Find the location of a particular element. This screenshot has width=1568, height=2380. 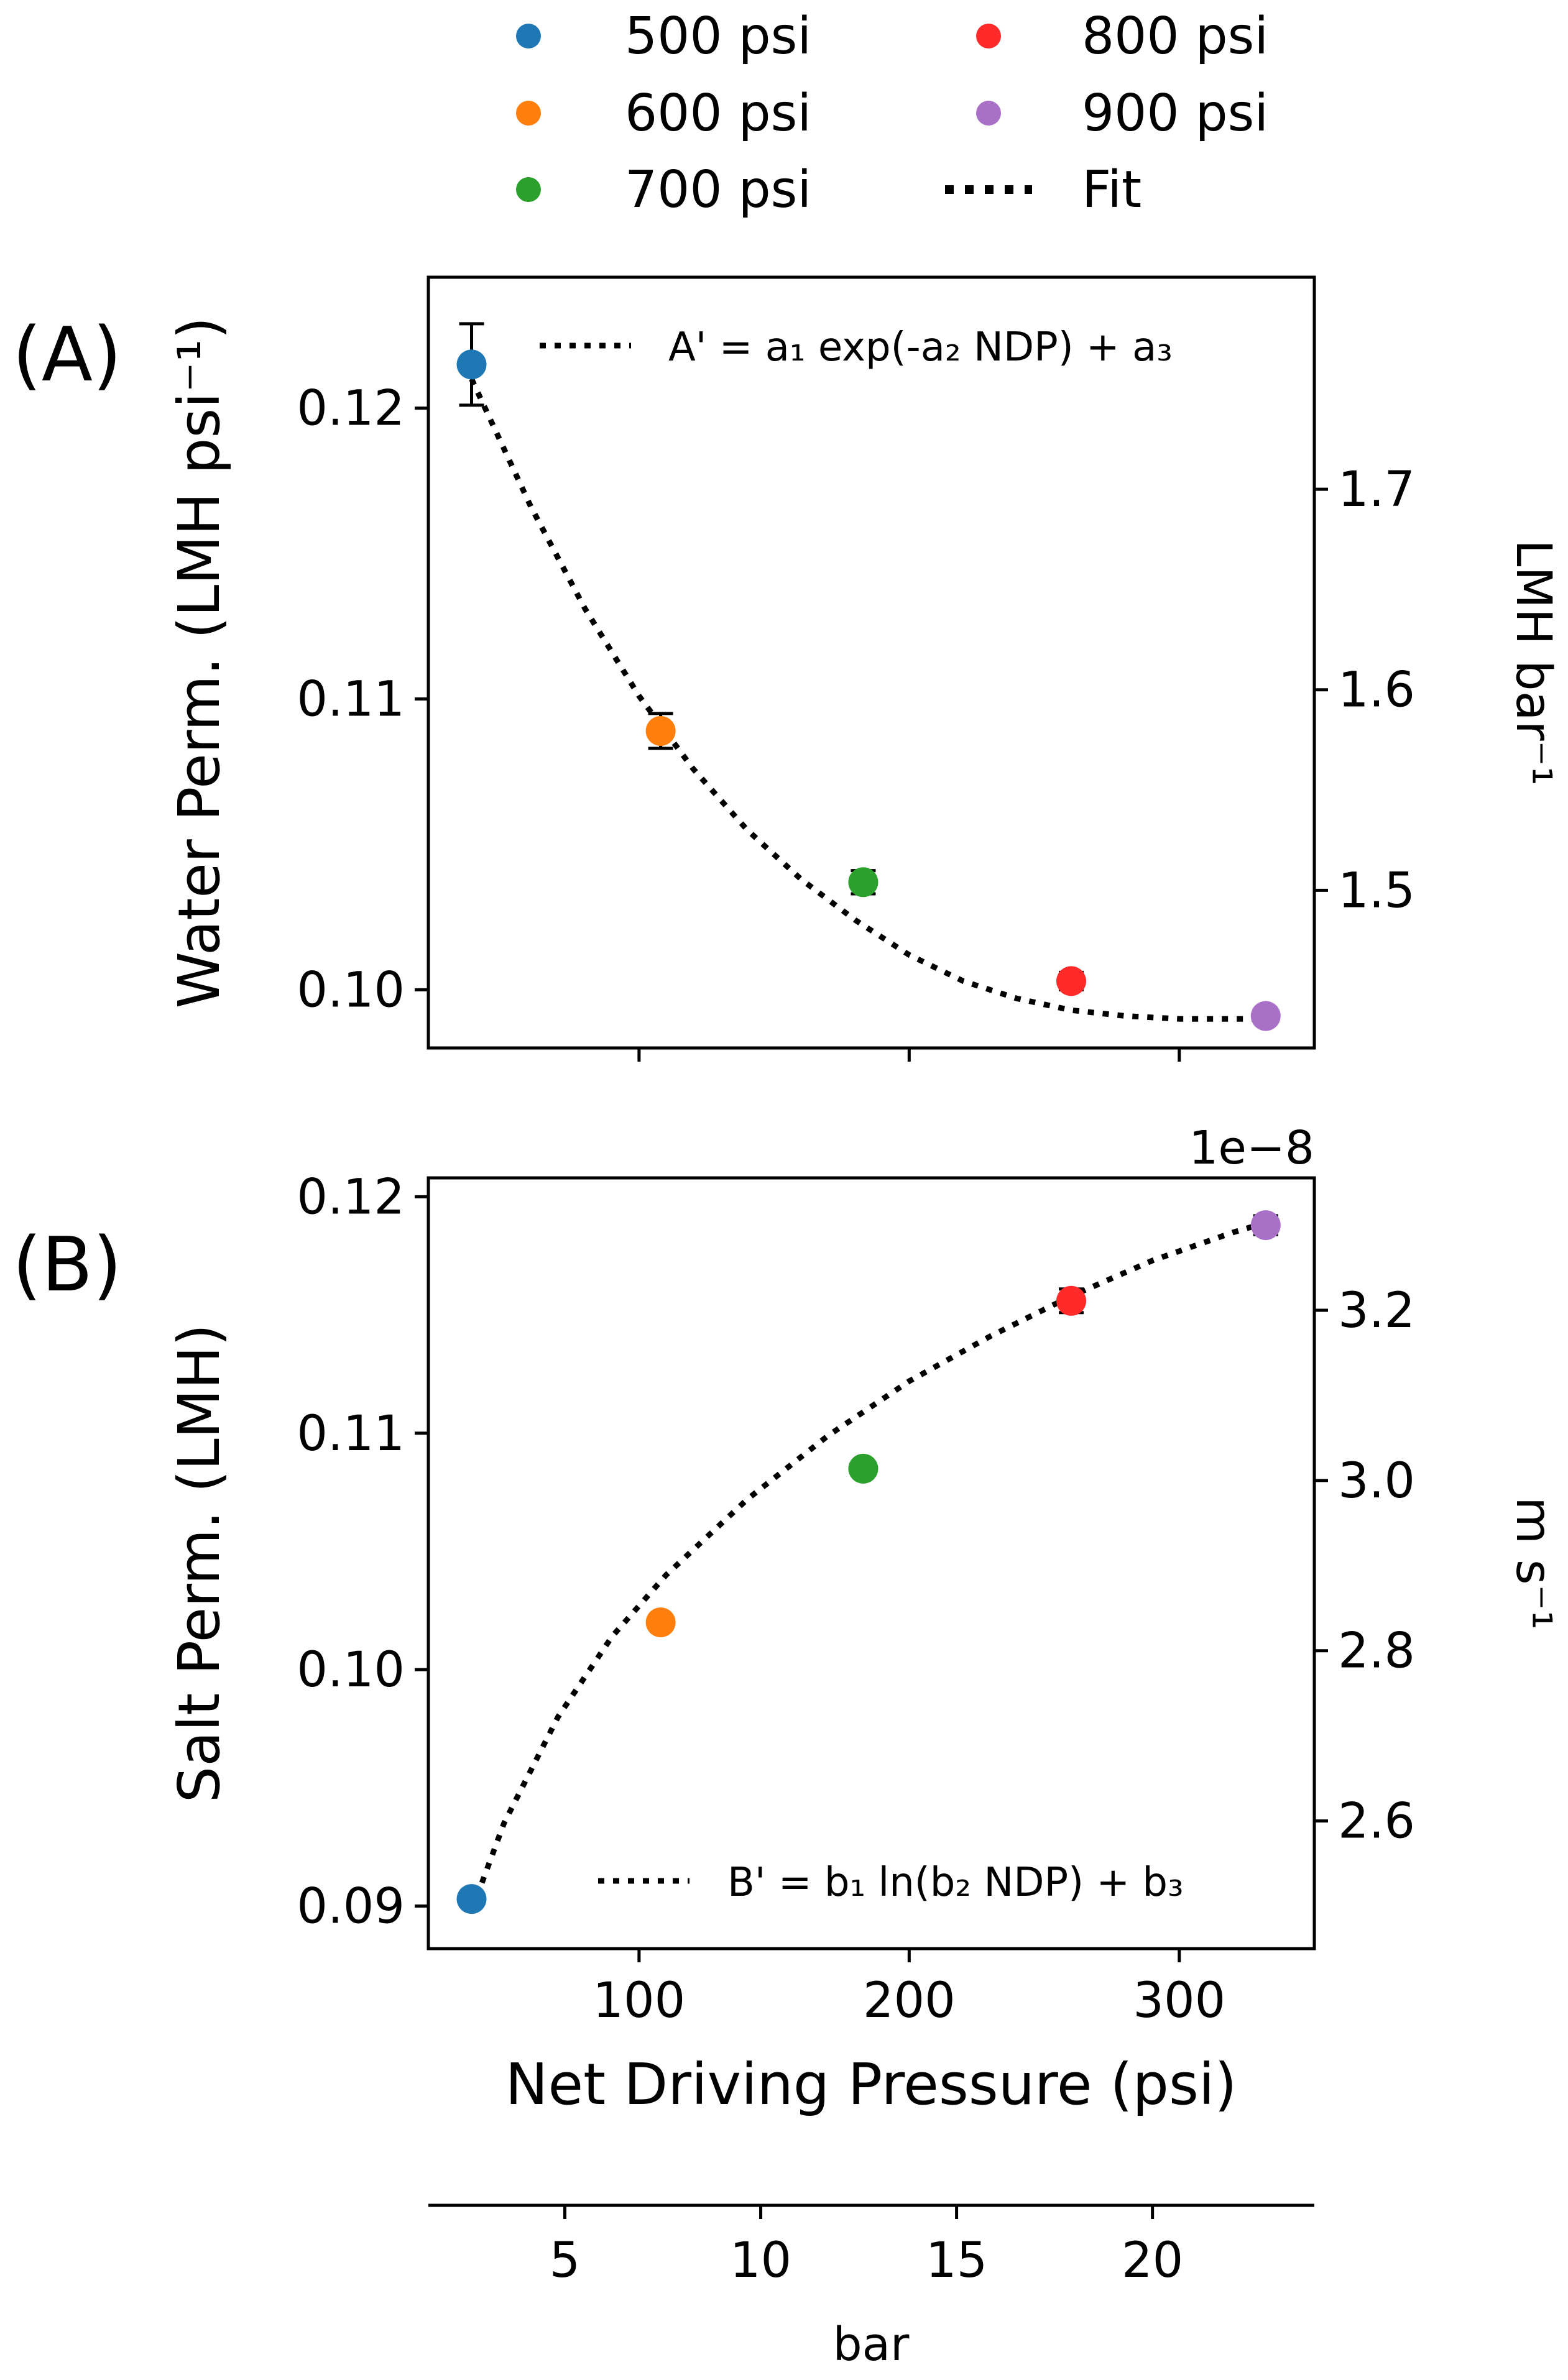

panel-b-point-700-psi is located at coordinates (863, 1468).